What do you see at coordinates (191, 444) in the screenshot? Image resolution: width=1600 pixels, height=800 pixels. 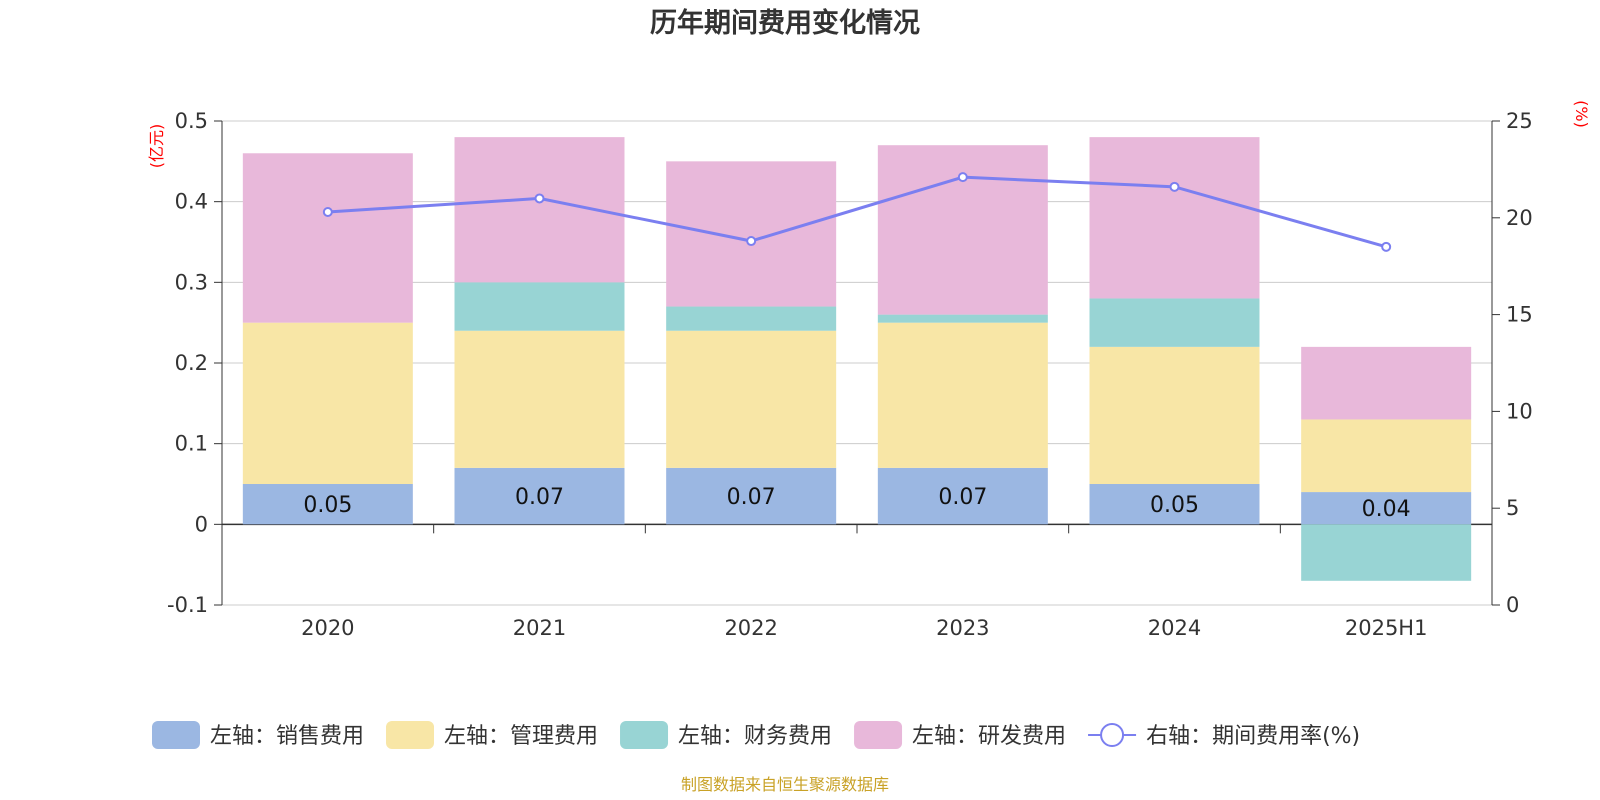 I see `left-axis-tick-label: 0.1` at bounding box center [191, 444].